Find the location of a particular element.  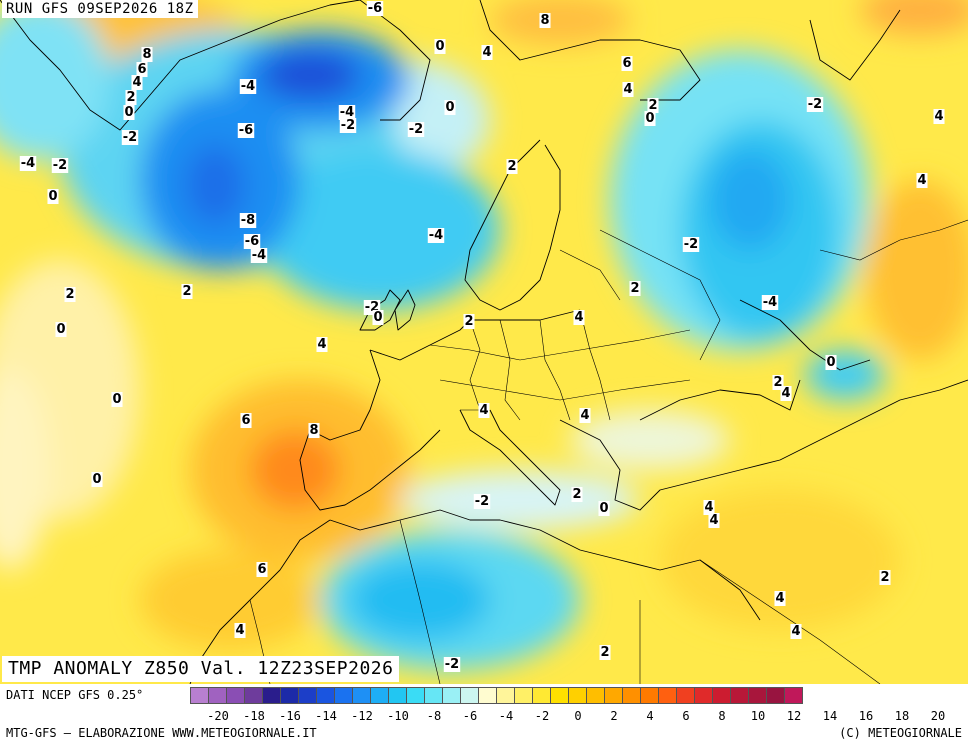

legend-tick-label: -6 is located at coordinates (470, 716).